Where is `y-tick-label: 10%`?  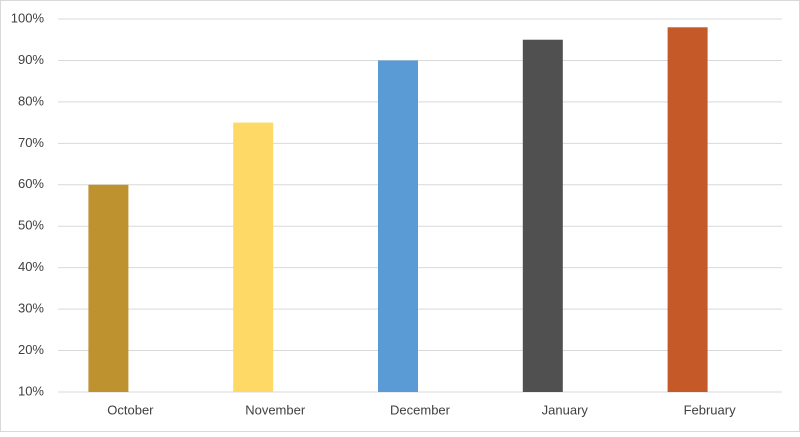 y-tick-label: 10% is located at coordinates (31, 390).